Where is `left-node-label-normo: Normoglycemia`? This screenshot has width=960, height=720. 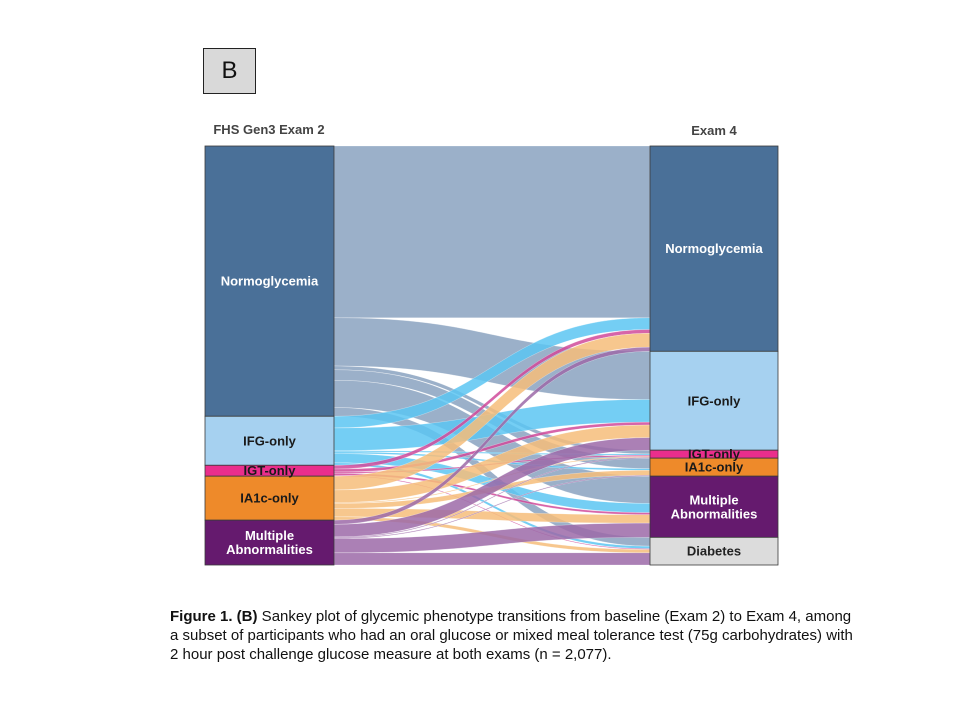 left-node-label-normo: Normoglycemia is located at coordinates (270, 281).